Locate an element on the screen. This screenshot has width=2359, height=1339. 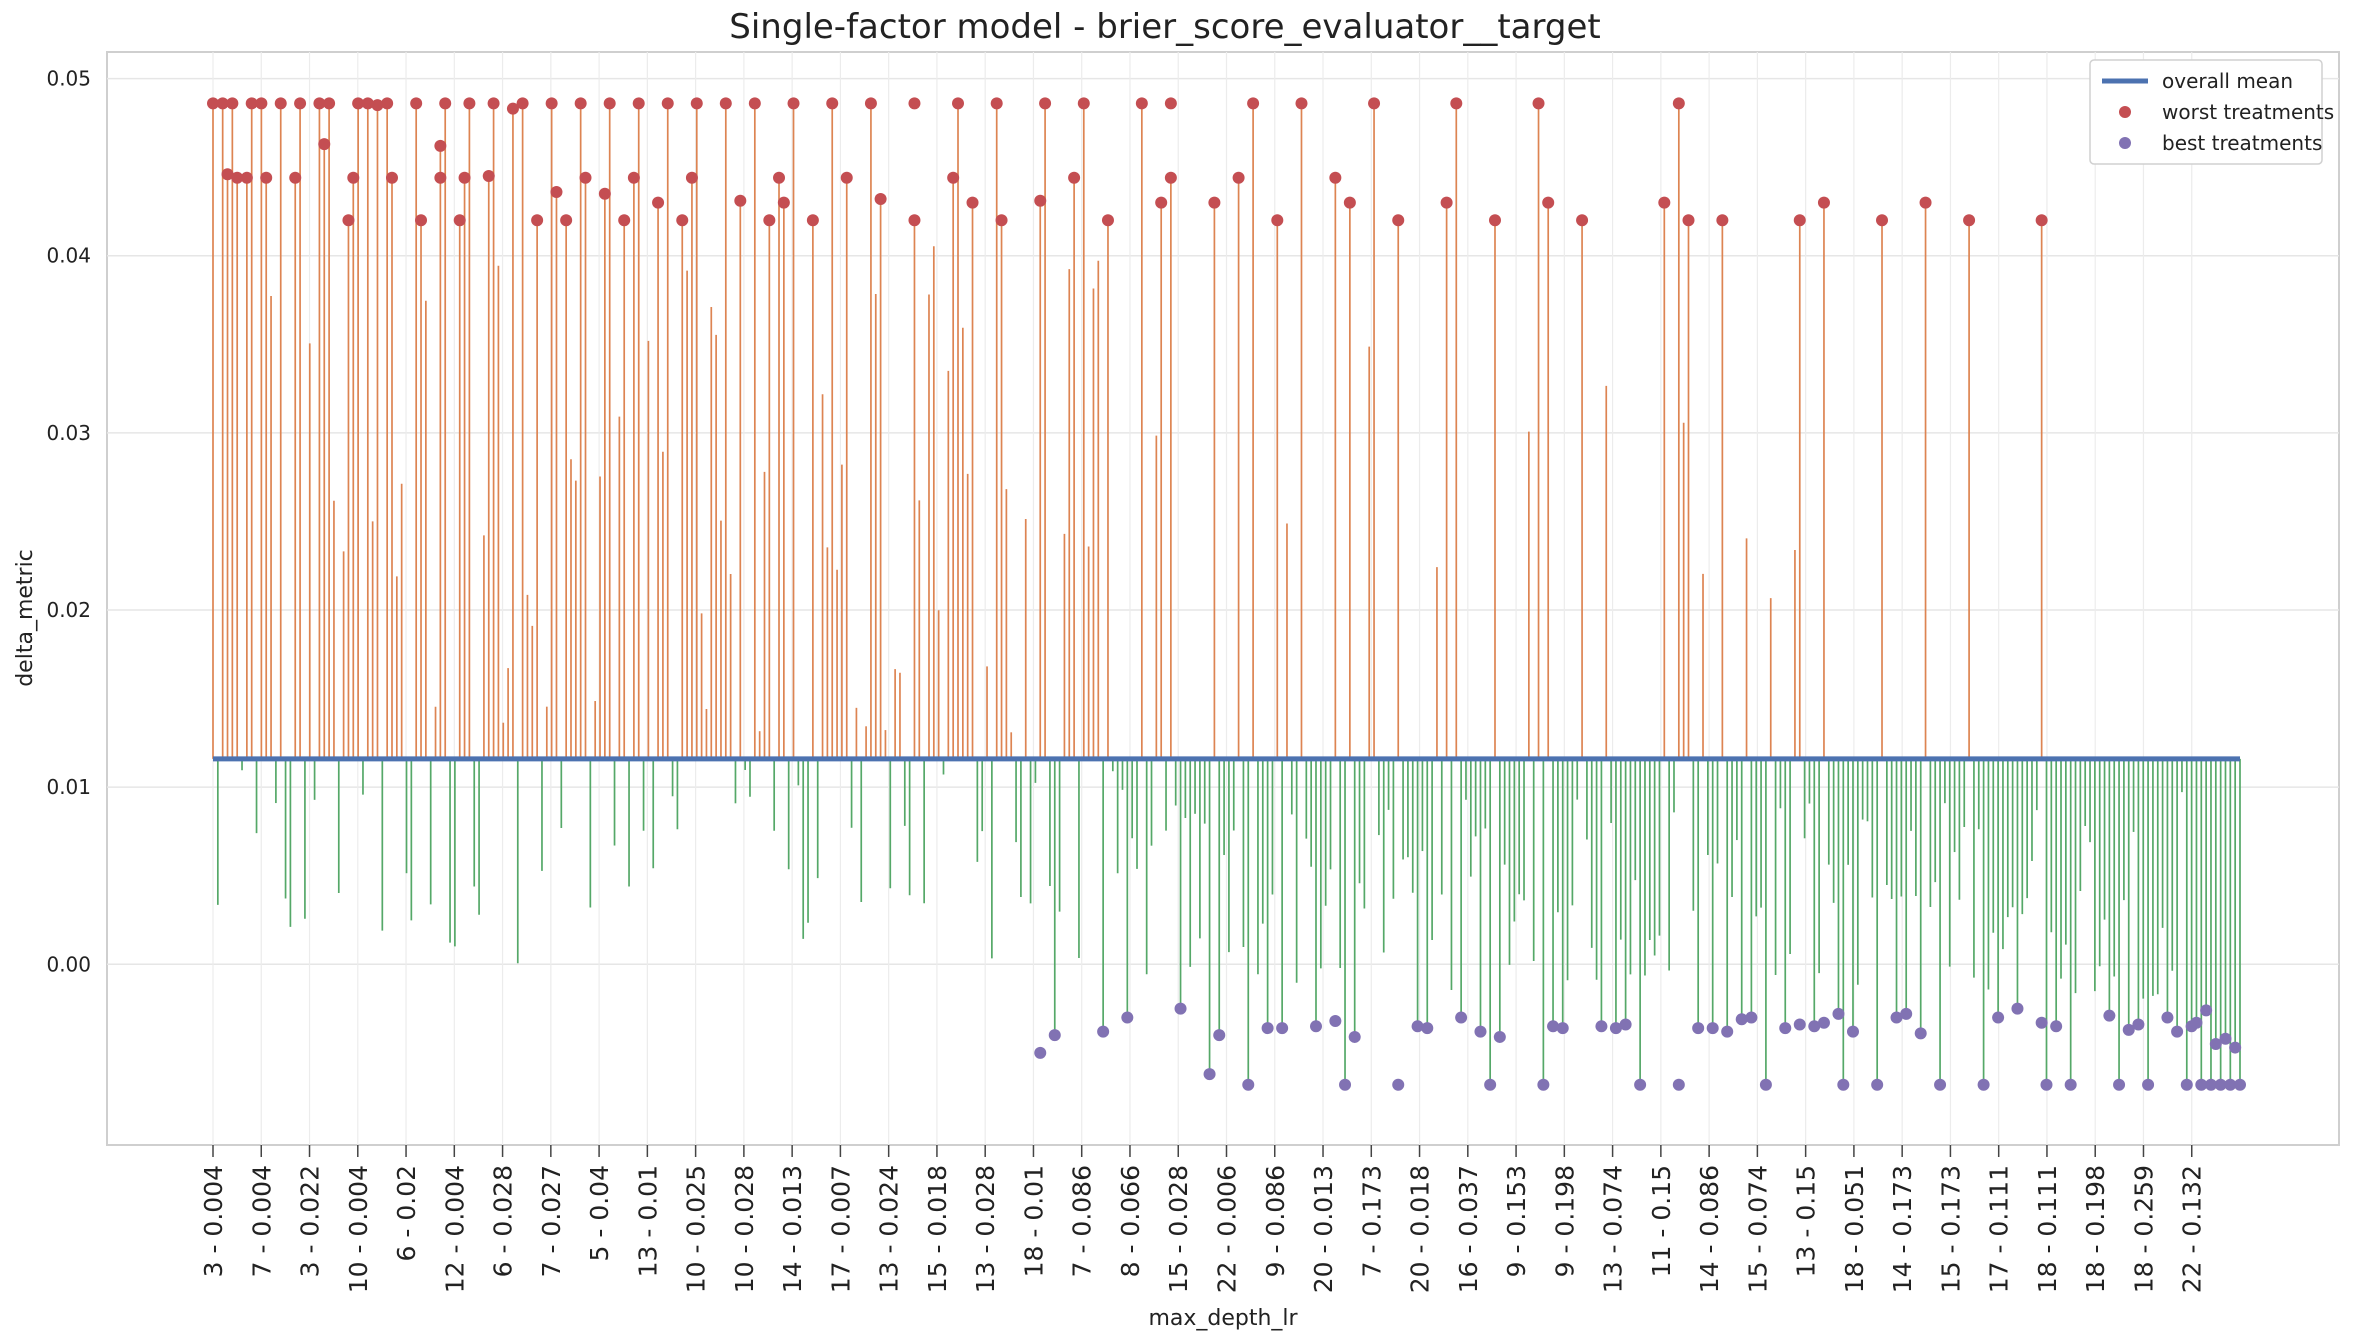
x-tick-label: 17 - 0.007 is located at coordinates (840, 1229).